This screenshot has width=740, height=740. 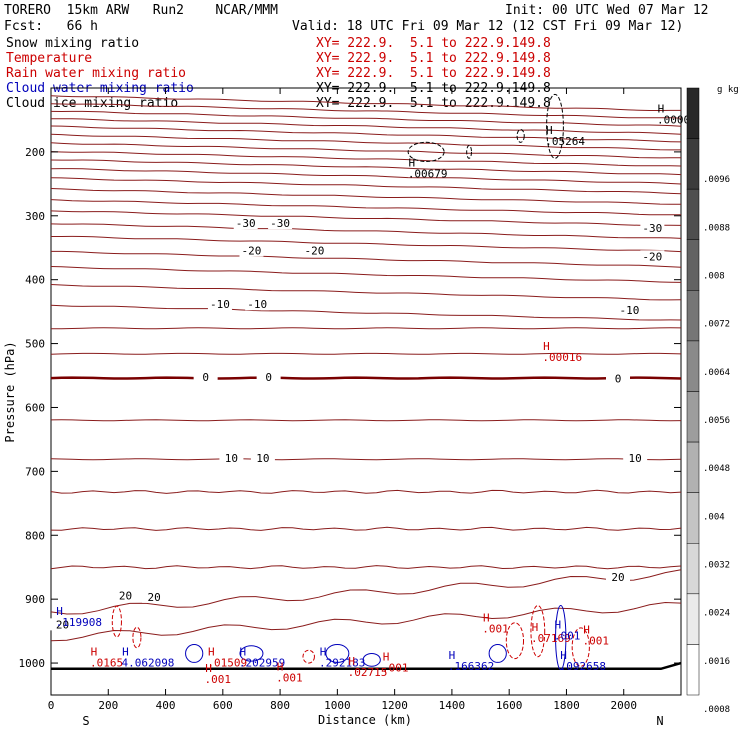 What do you see at coordinates (716, 662) in the screenshot?
I see `colorbar-tick-label: .0016` at bounding box center [716, 662].